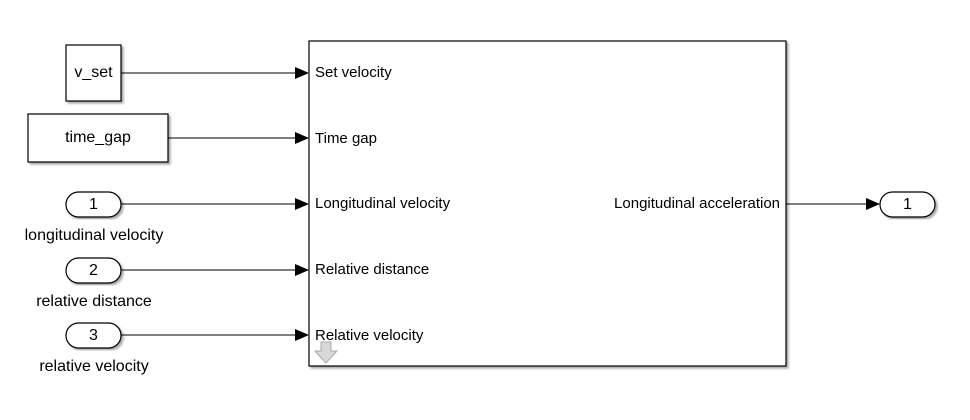 This screenshot has height=420, width=970. Describe the element at coordinates (383, 203) in the screenshot. I see `subsystem-port-longitudinal-velocity: Longitudinal velocity` at that location.